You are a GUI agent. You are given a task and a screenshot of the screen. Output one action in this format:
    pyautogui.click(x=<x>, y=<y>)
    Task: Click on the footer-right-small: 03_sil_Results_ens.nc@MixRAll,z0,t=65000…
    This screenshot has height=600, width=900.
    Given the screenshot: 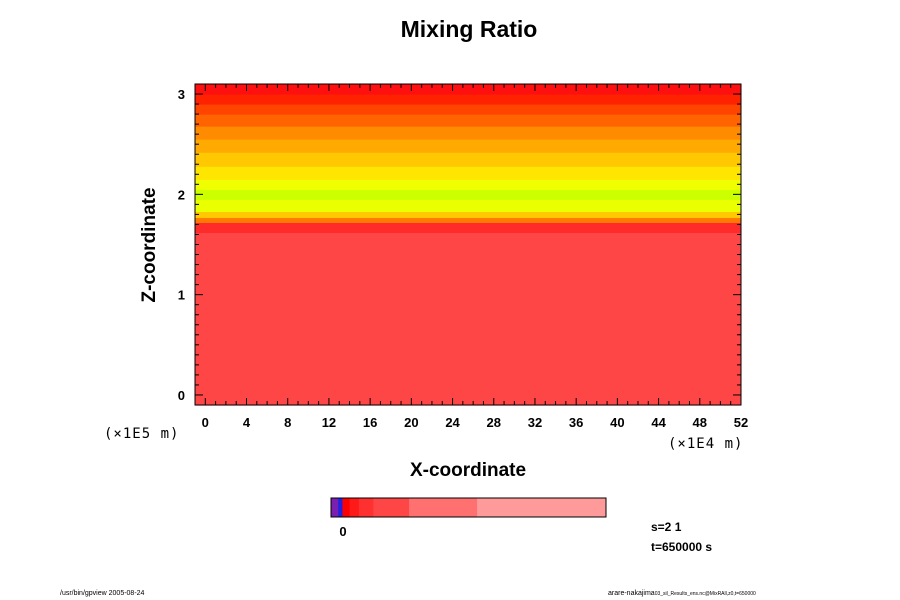 What is the action you would take?
    pyautogui.click(x=705, y=594)
    